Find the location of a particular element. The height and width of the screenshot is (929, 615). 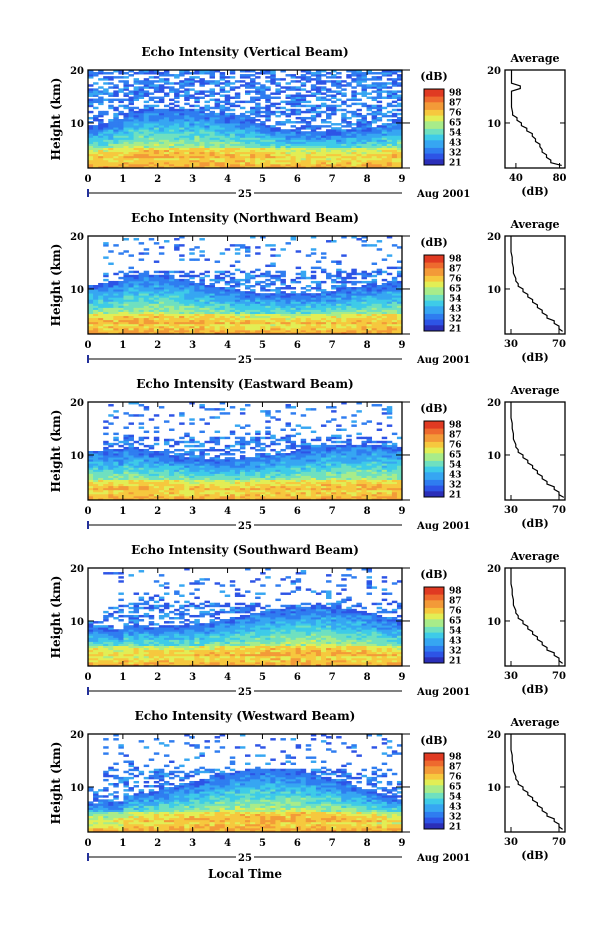

average-frame is located at coordinates (535, 119).